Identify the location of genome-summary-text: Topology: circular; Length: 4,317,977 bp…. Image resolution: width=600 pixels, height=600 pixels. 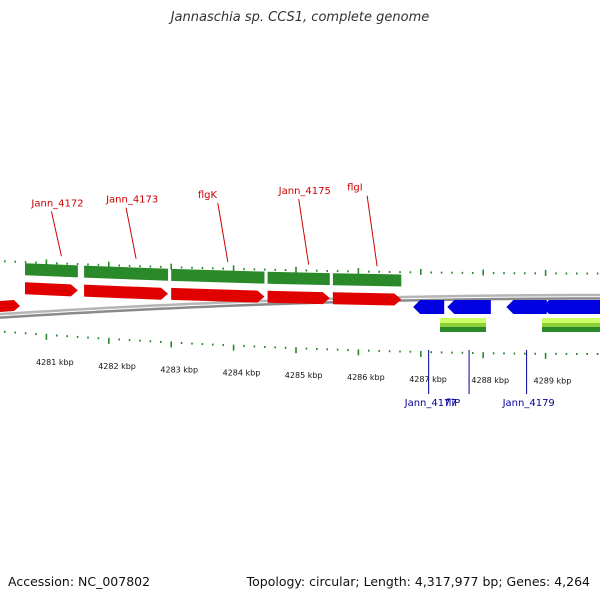
(418, 581).